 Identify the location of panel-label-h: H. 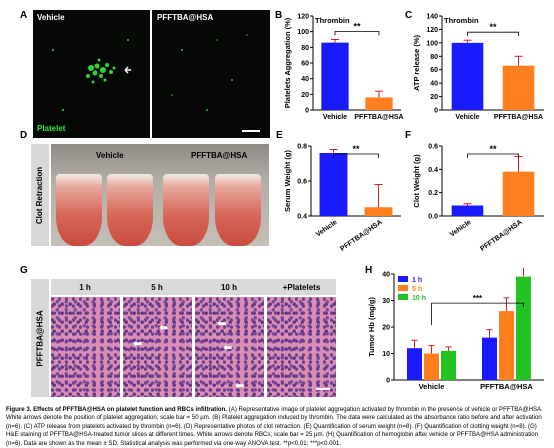
(369, 270).